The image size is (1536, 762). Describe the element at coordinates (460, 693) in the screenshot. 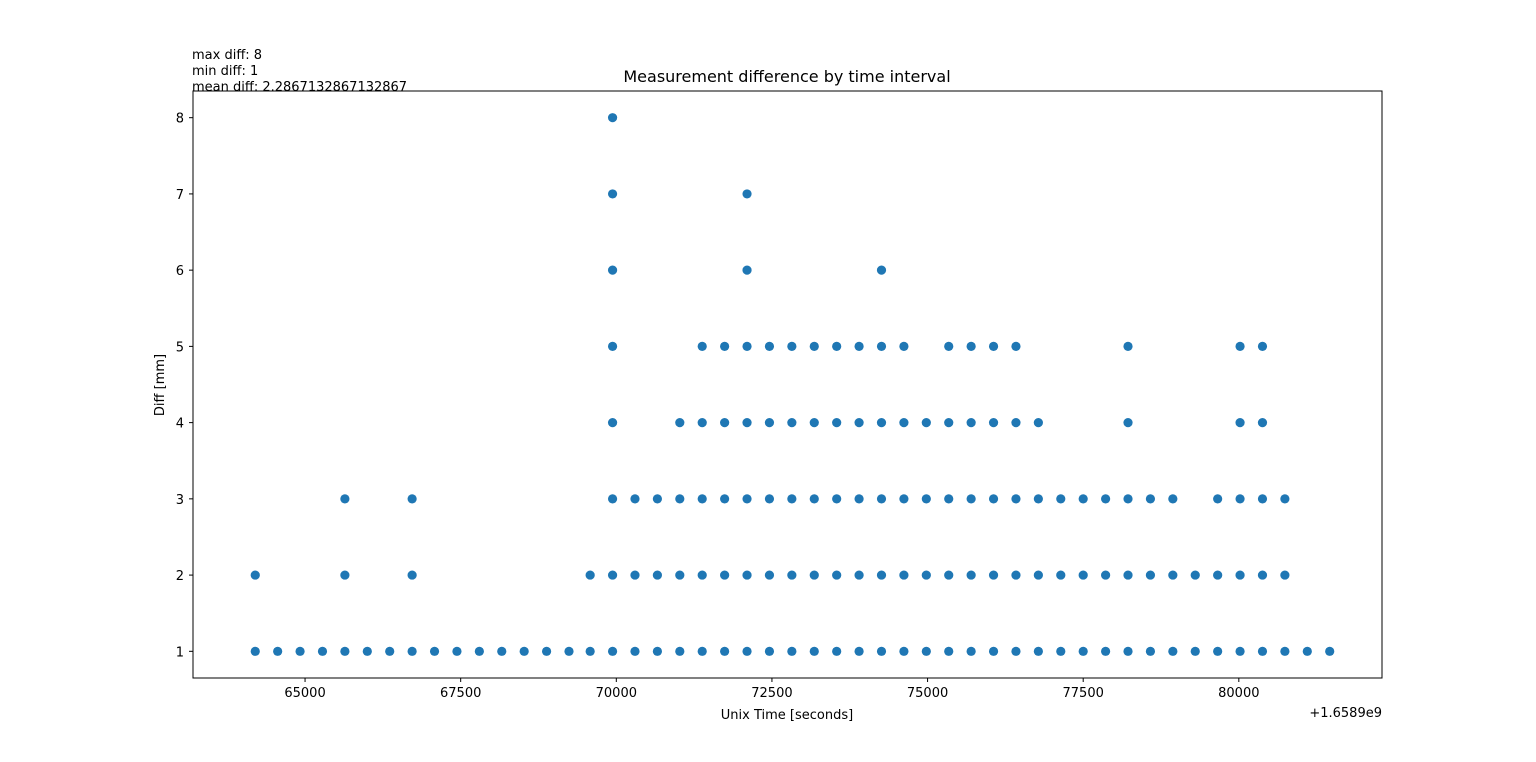

I see `x-tick-label: 67500` at that location.